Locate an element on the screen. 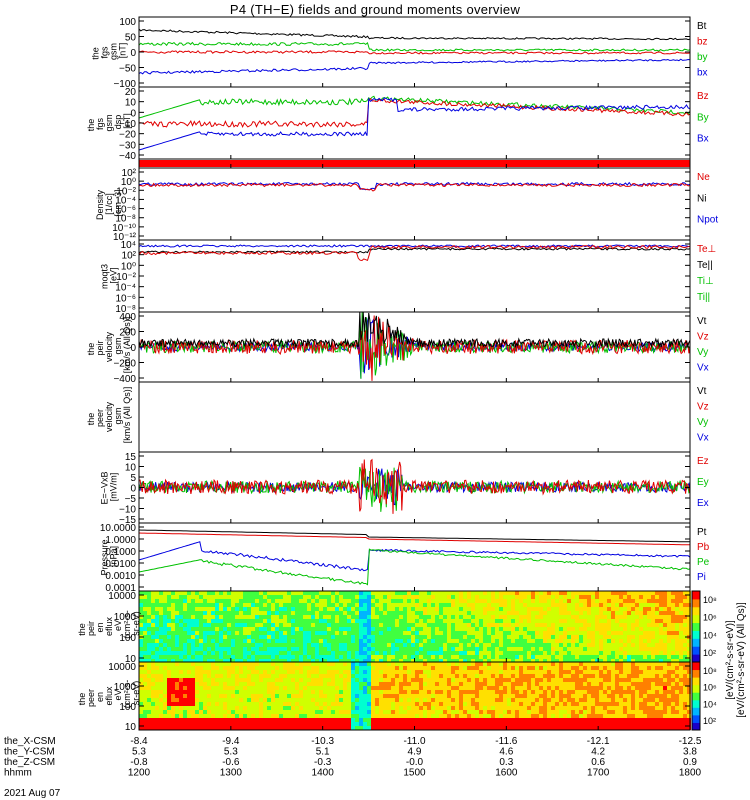 The image size is (750, 800). legend-entry: Vz is located at coordinates (703, 337).